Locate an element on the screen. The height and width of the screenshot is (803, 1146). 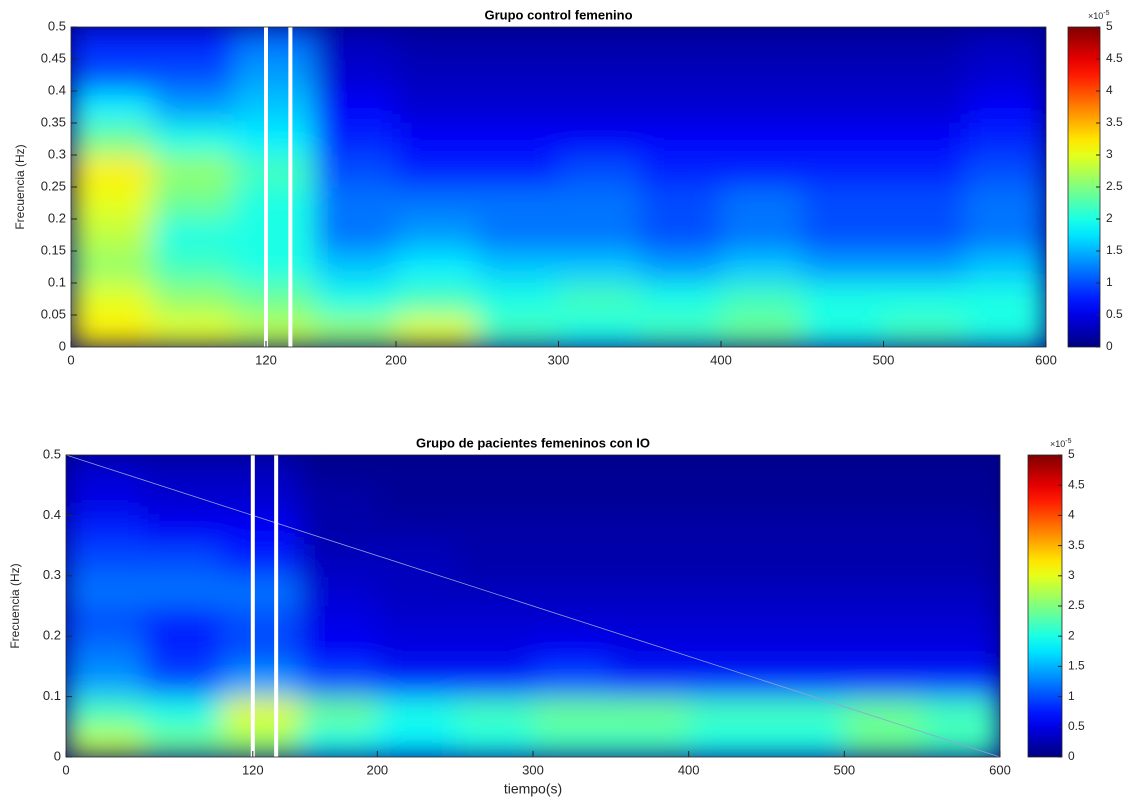
y-tick-label: 0.4 is located at coordinates (52, 514).